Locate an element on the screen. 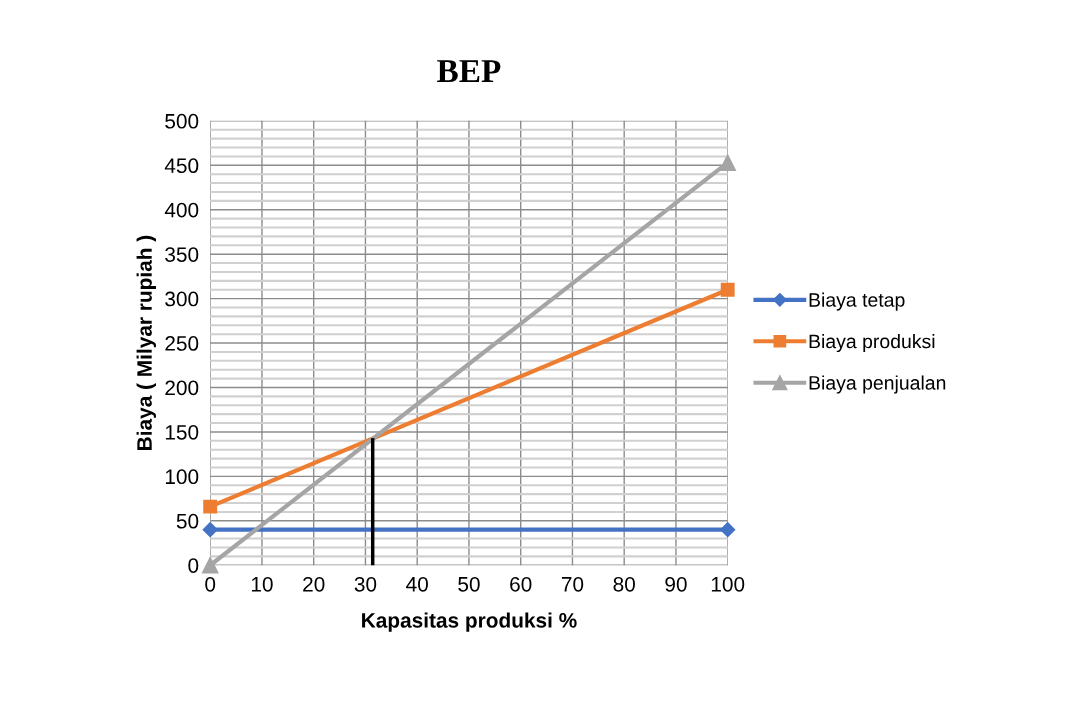 Image resolution: width=1067 pixels, height=711 pixels. y-tick-label: 450 is located at coordinates (181, 166).